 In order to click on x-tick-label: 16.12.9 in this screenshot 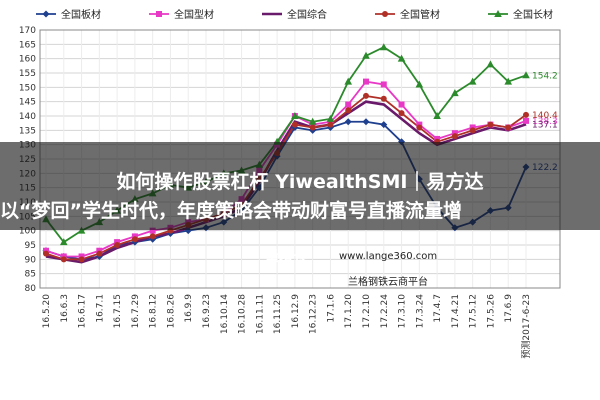, I will do `click(296, 311)`.